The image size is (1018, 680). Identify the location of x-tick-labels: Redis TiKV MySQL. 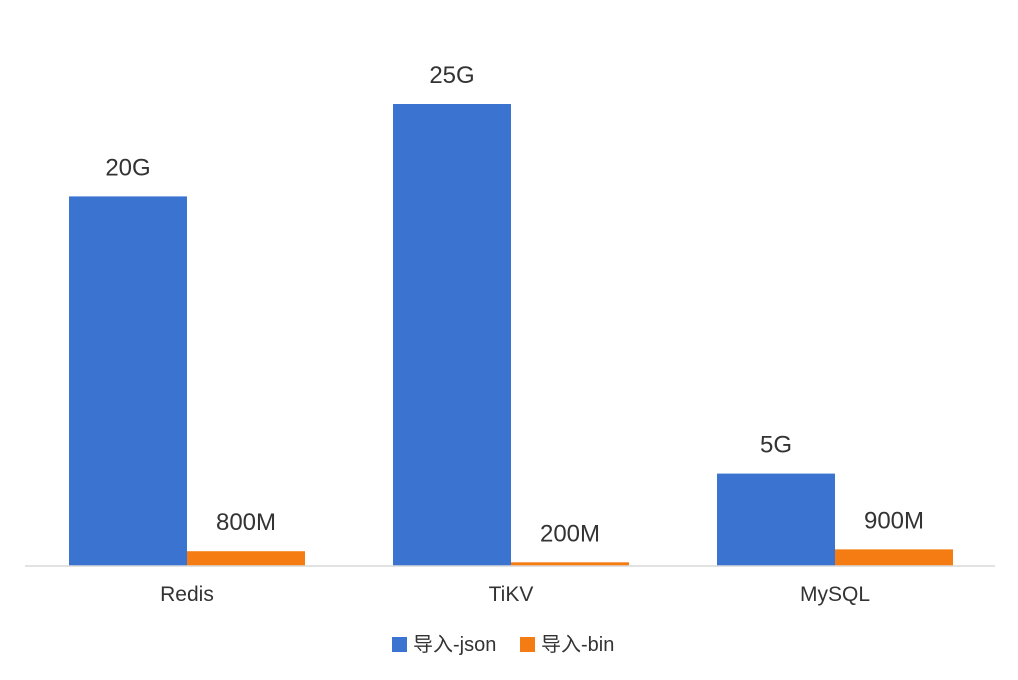
(515, 594).